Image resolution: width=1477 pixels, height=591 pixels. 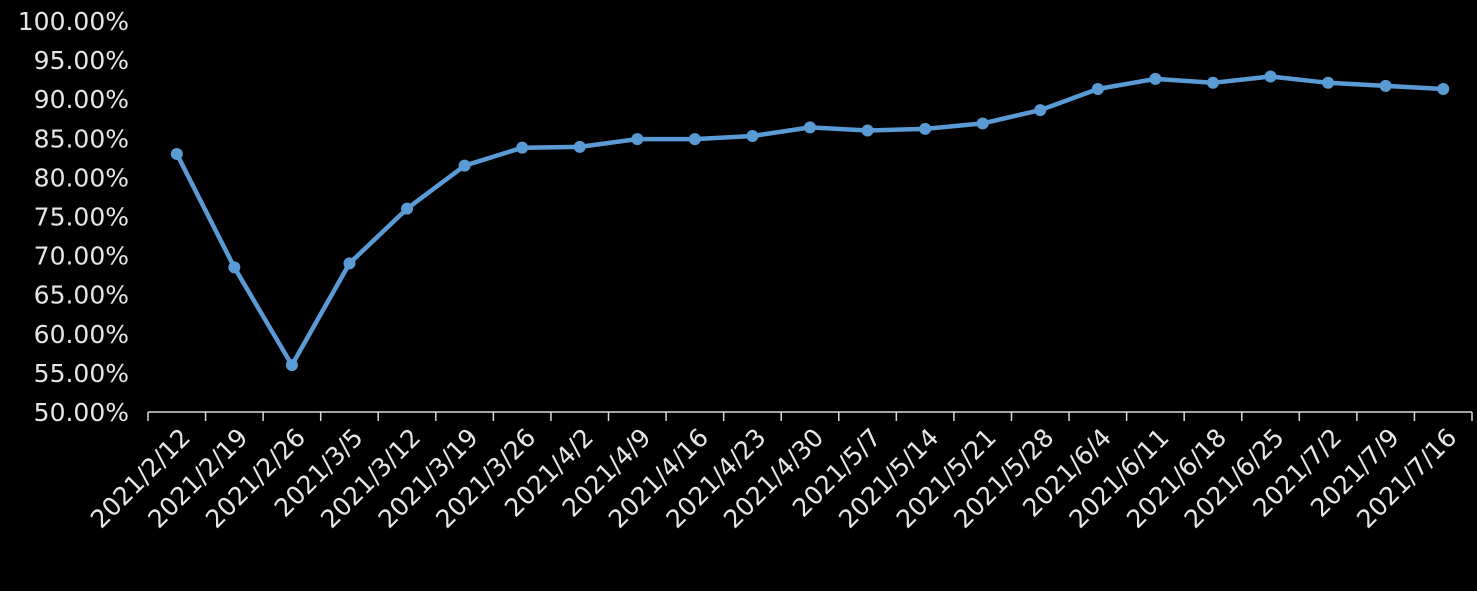 What do you see at coordinates (81, 373) in the screenshot?
I see `y-tick-label: 55.00%` at bounding box center [81, 373].